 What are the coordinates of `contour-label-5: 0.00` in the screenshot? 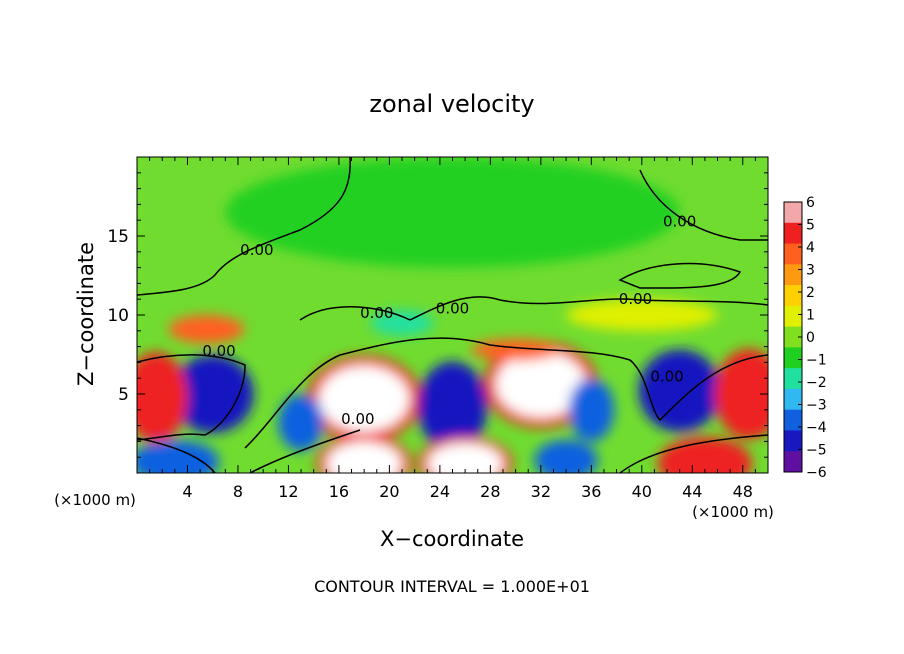 It's located at (218, 351).